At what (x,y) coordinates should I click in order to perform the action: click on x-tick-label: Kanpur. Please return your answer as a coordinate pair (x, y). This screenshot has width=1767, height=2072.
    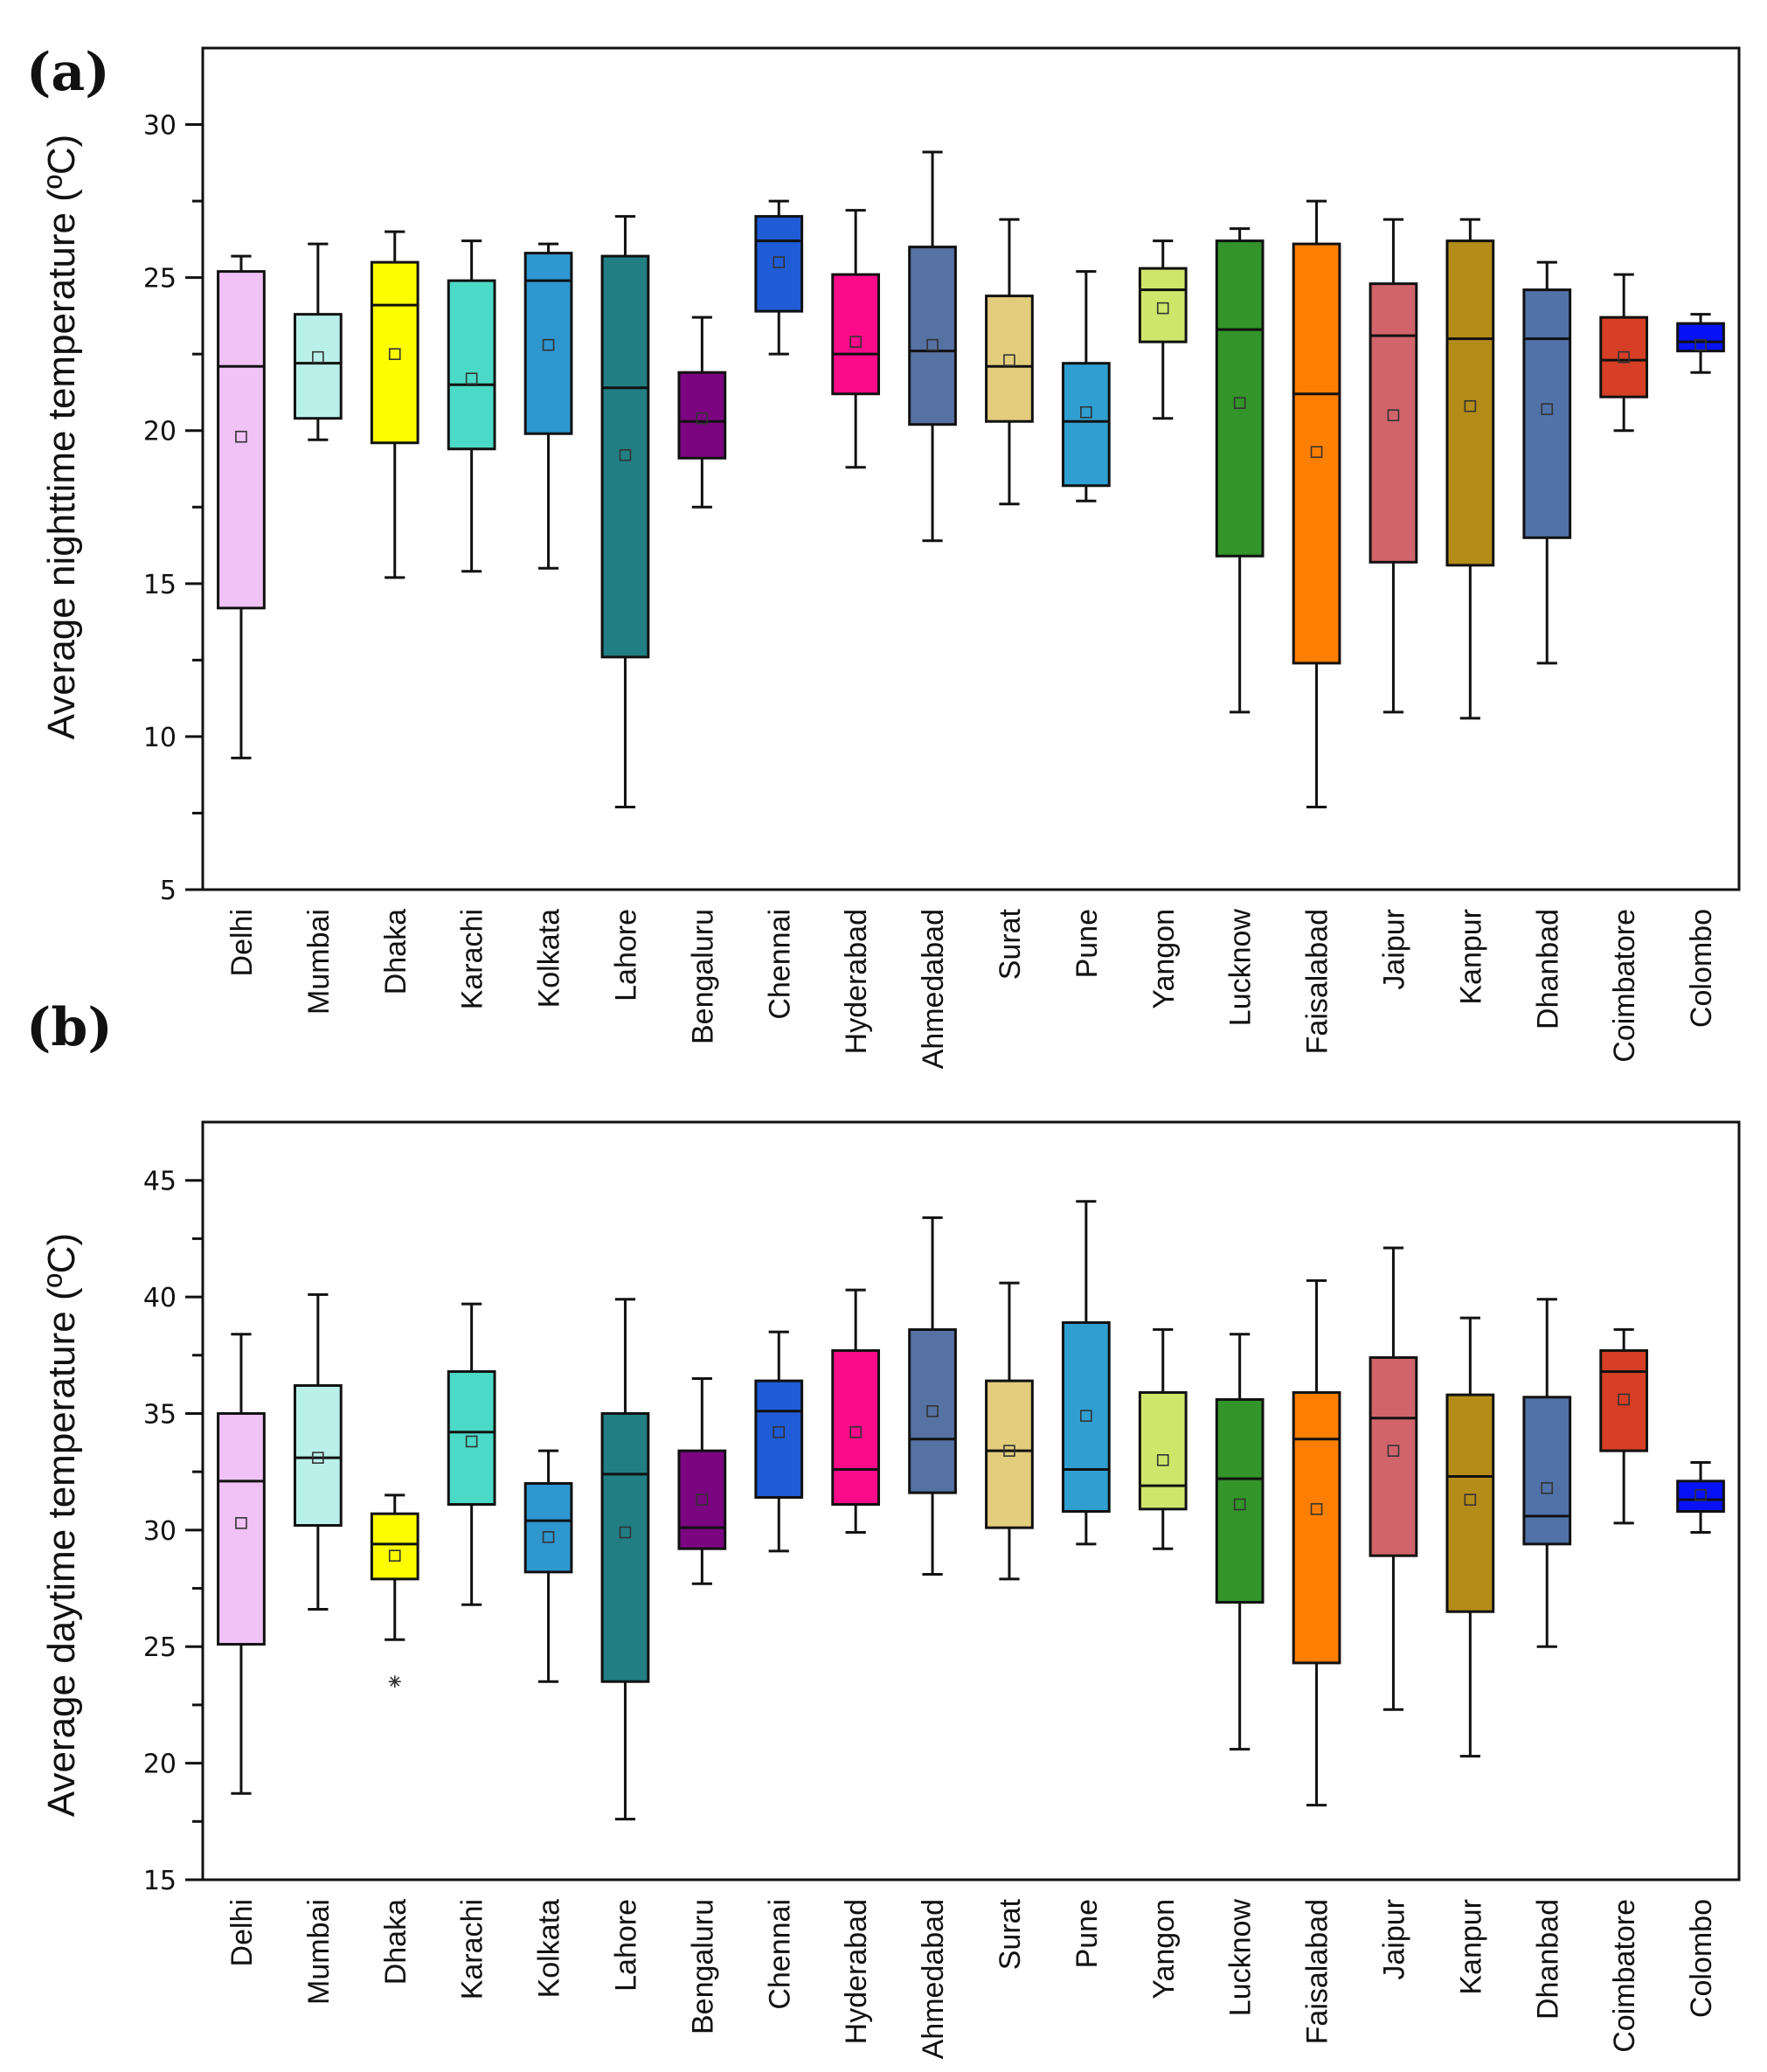
    Looking at the image, I should click on (1470, 1947).